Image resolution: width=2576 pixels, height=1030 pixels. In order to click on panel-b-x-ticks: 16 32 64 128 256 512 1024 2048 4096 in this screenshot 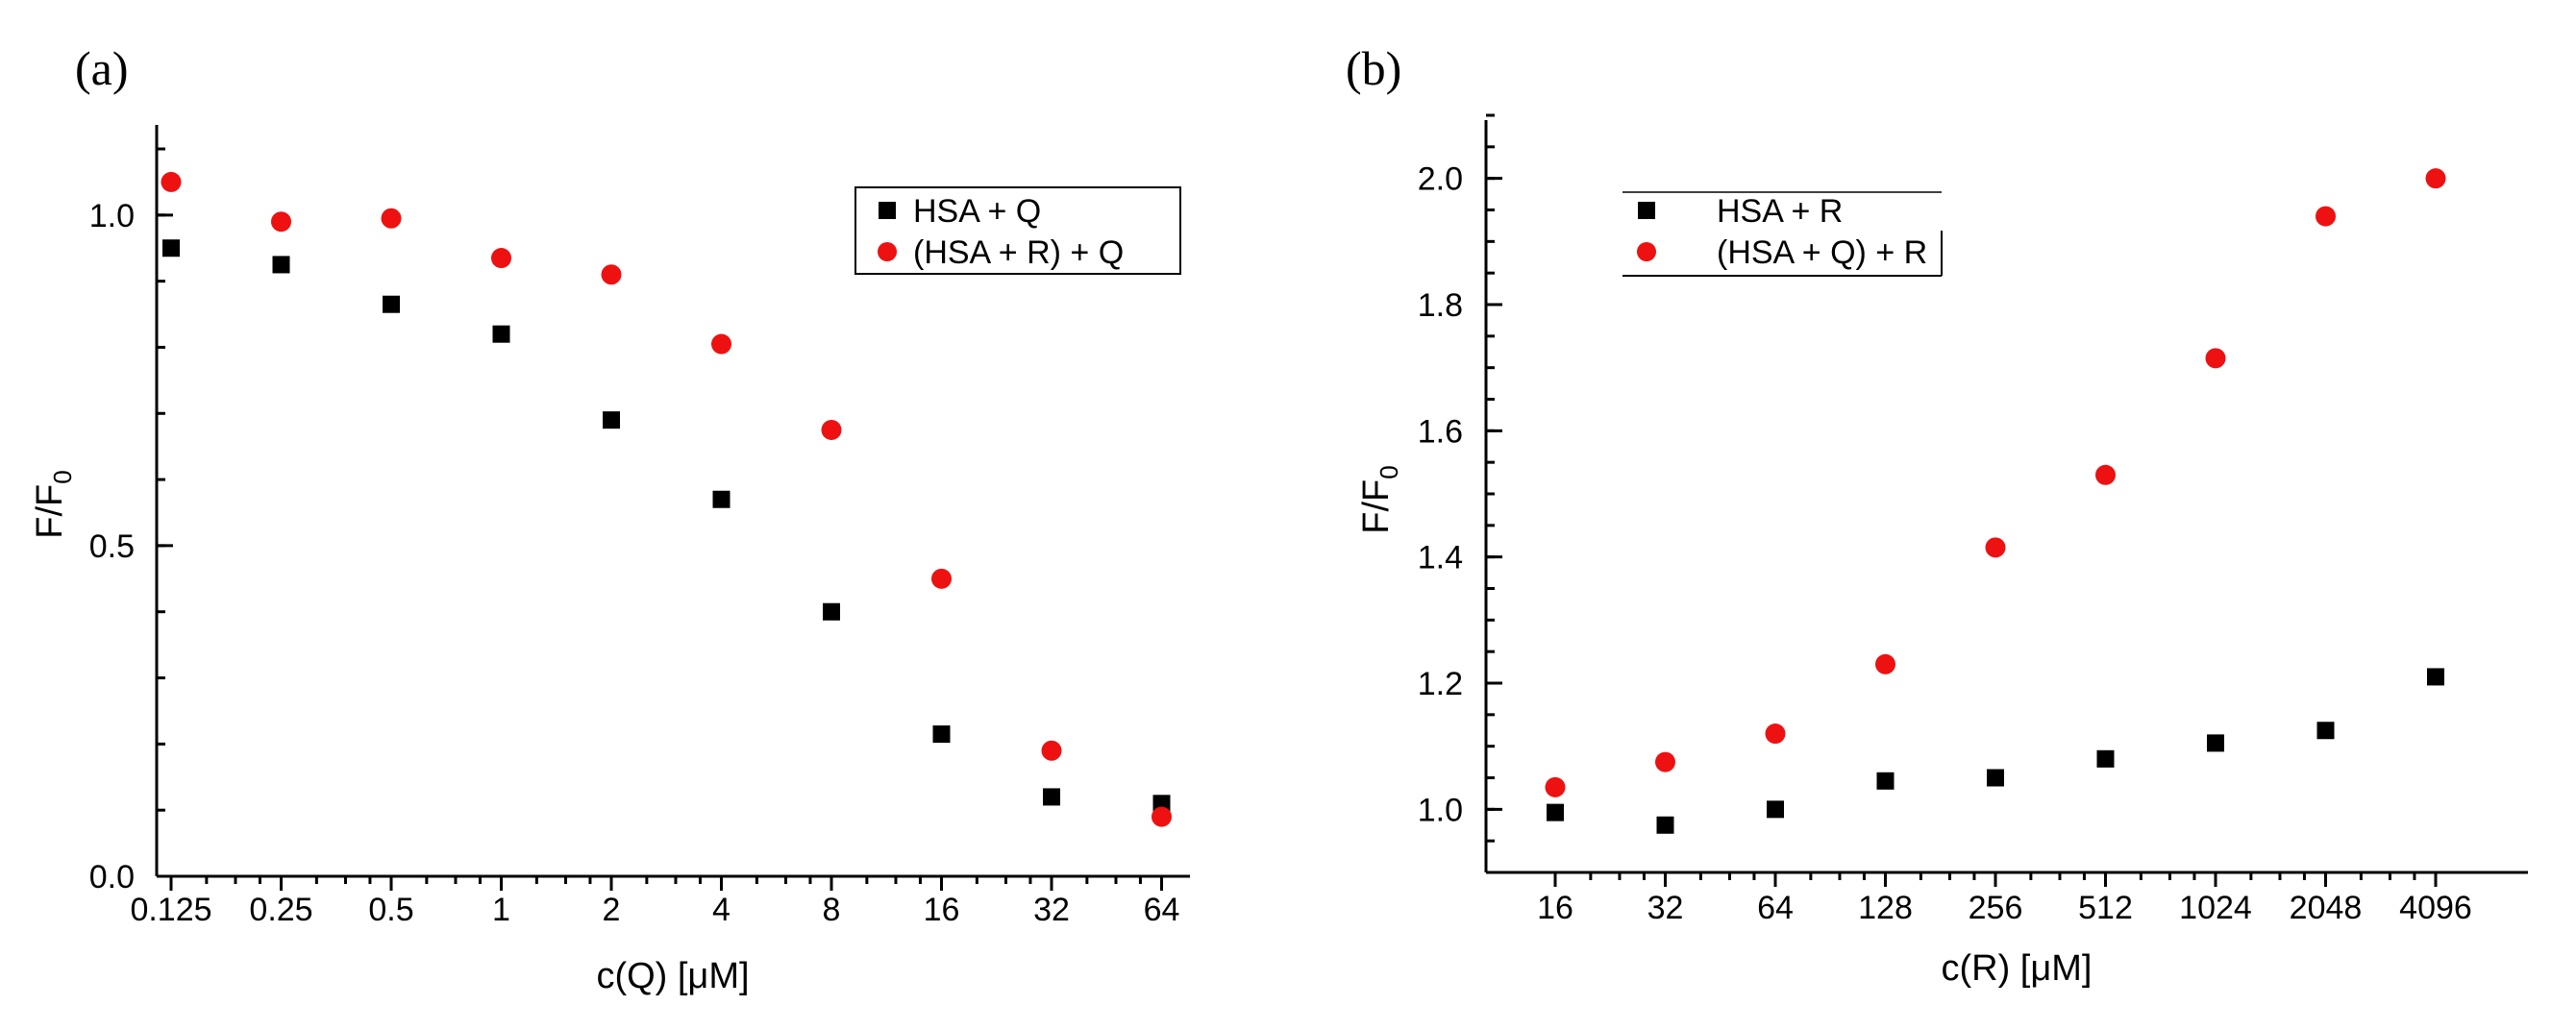, I will do `click(2004, 899)`.